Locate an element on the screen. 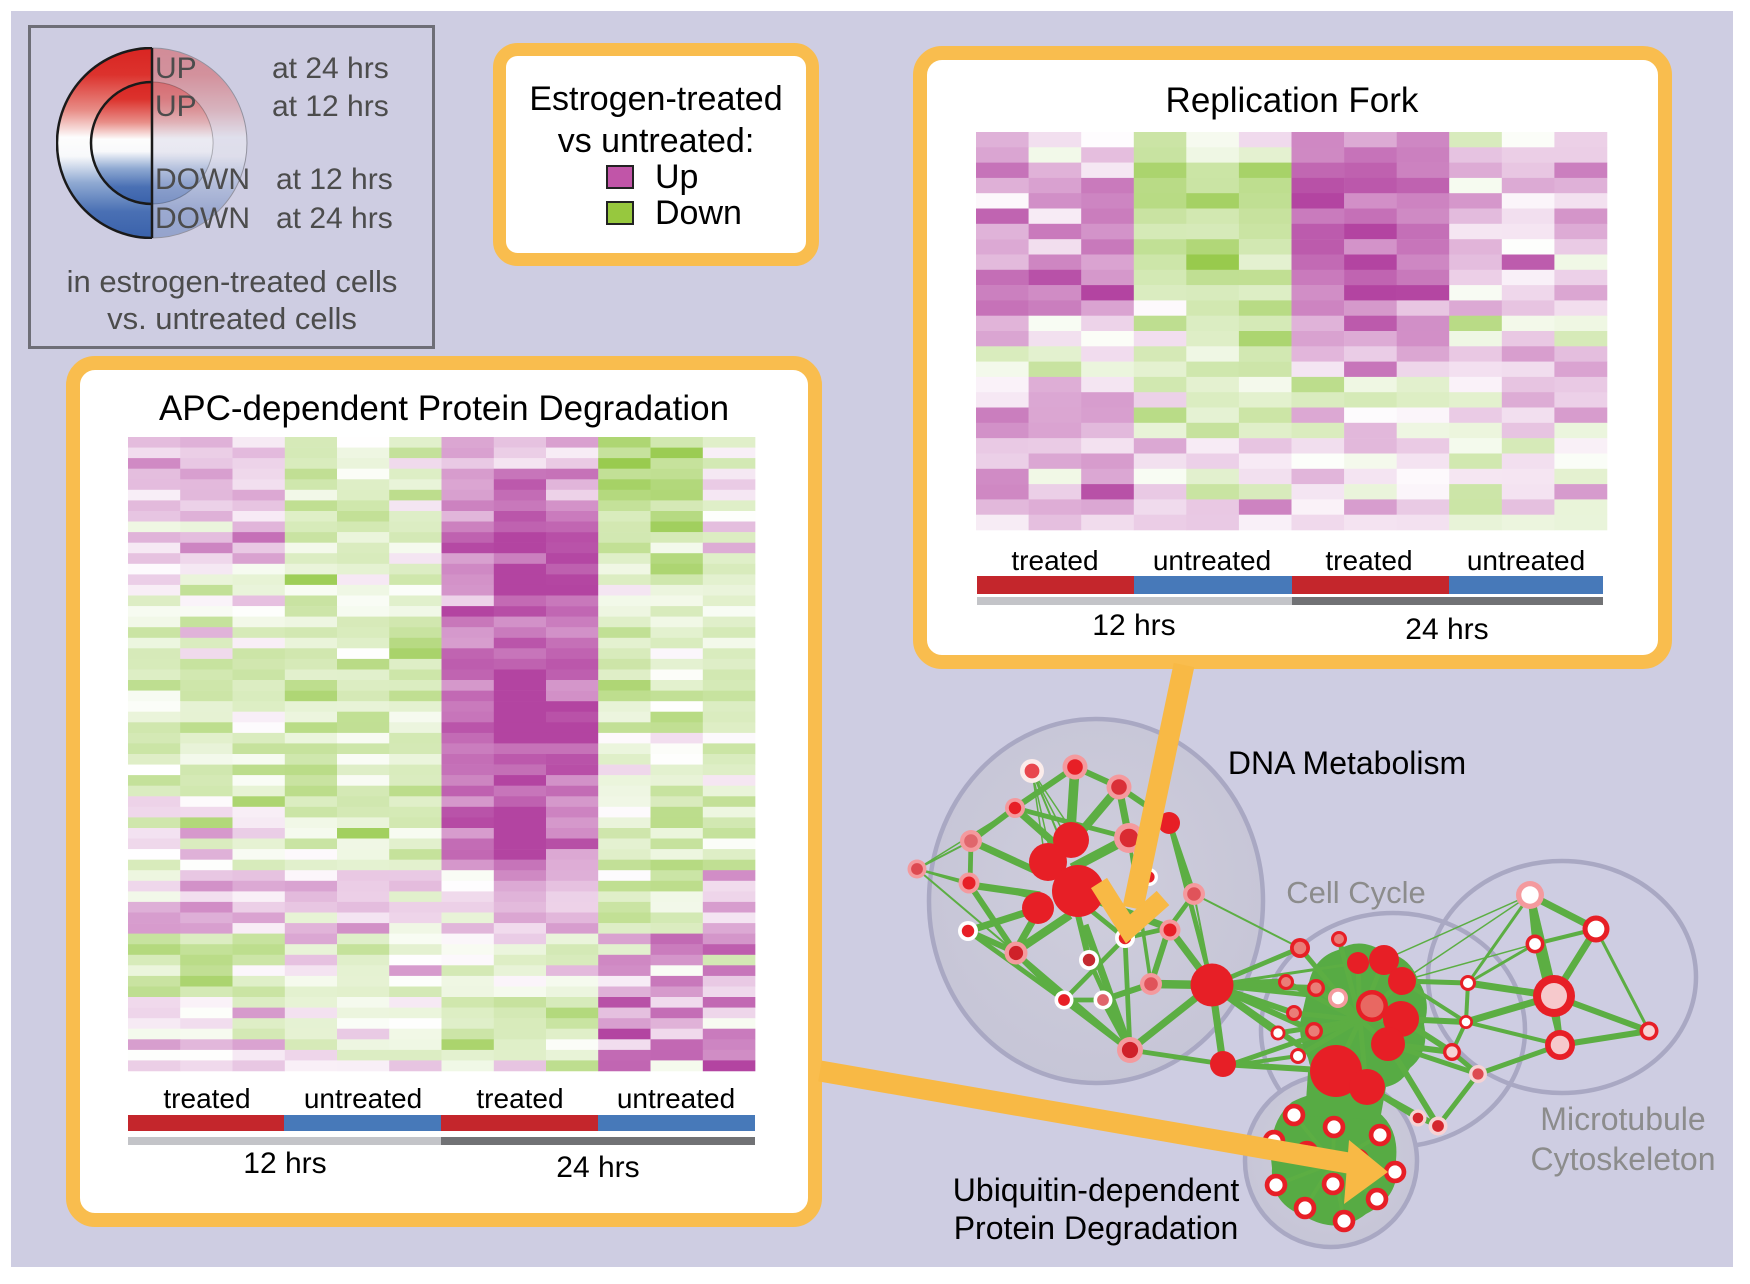 Image resolution: width=1750 pixels, height=1284 pixels. svg-text: Protein Degradation is located at coordinates (1096, 1228).